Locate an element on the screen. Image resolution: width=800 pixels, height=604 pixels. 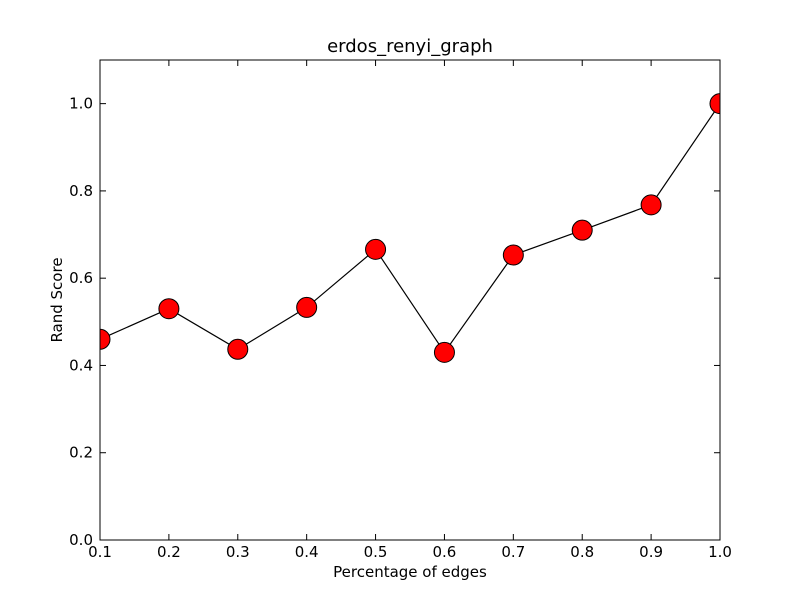
x-tick-label: 0.2 is located at coordinates (169, 552).